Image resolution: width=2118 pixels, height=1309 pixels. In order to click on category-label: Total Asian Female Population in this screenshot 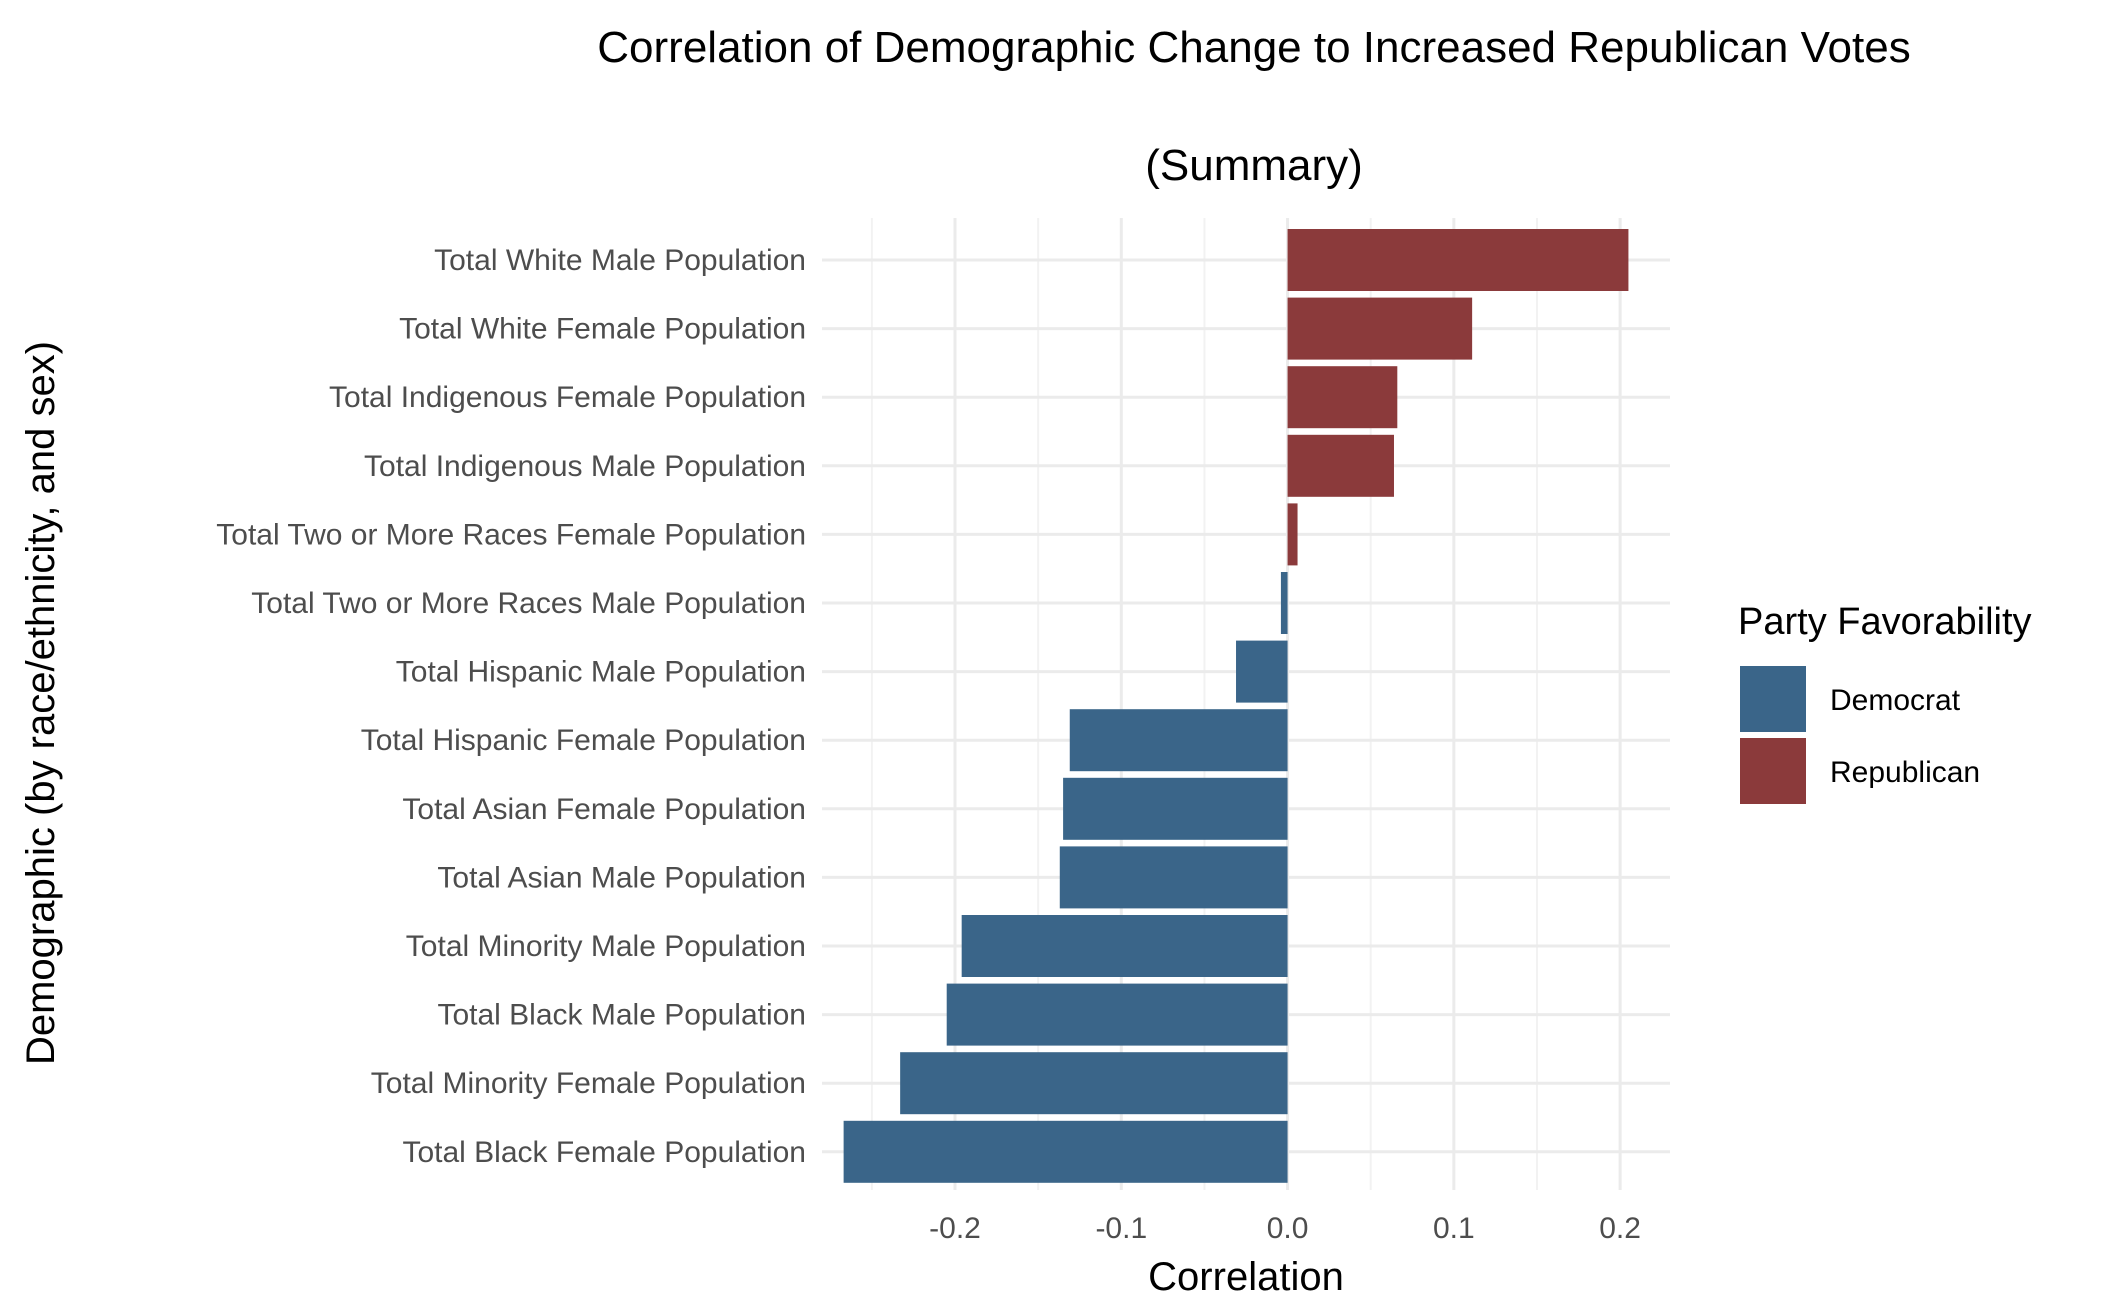, I will do `click(604, 809)`.